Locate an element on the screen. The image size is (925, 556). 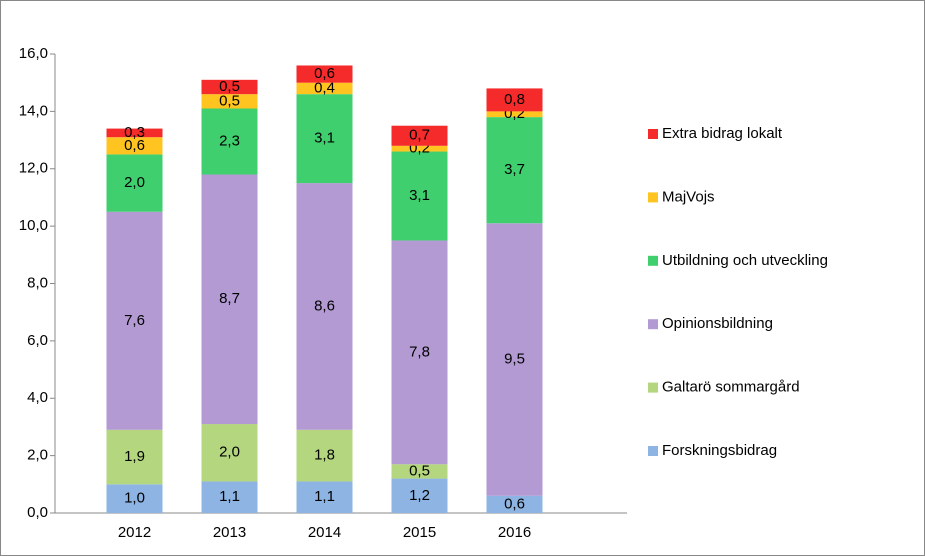
value-label: 8,7 is located at coordinates (229, 298).